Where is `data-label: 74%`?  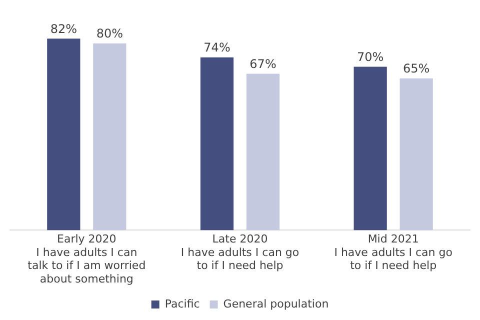 data-label: 74% is located at coordinates (217, 47).